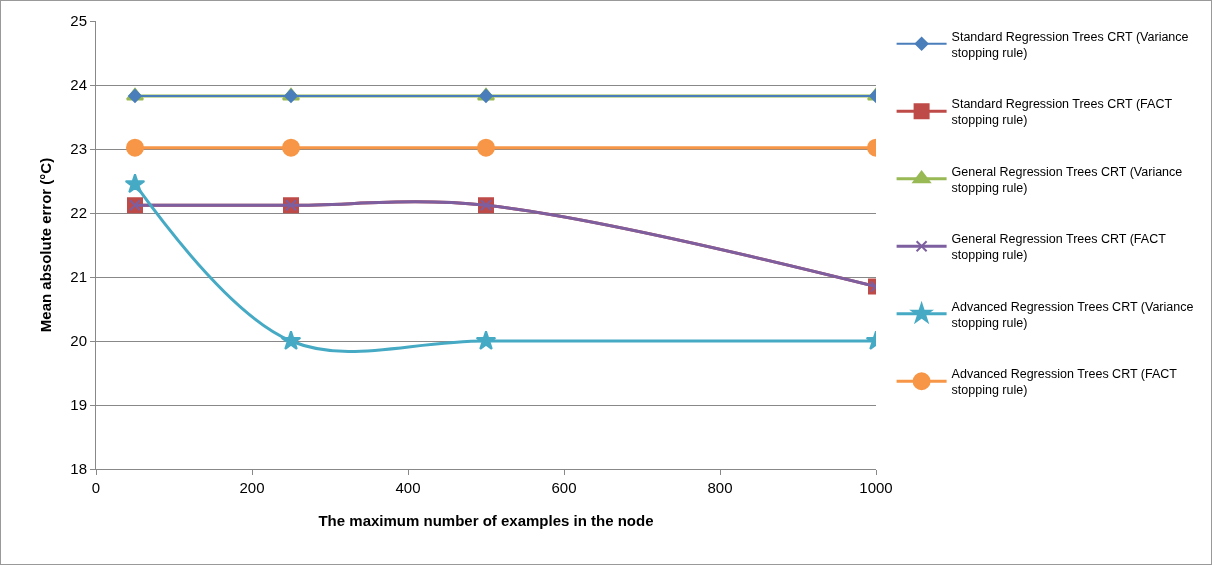 The width and height of the screenshot is (1212, 565). I want to click on y-tick-label: 18, so click(78, 469).